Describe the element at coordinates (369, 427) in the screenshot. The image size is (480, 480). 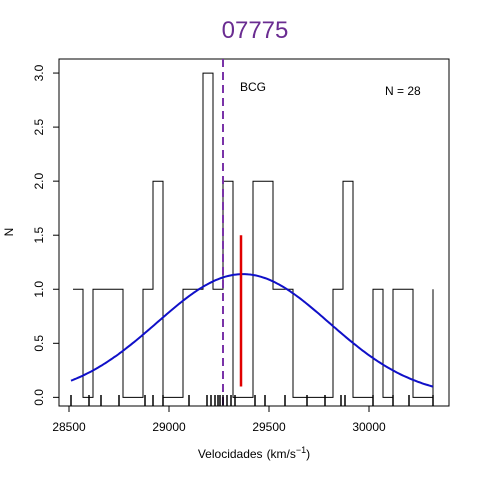
I see `x-tick-label: 30000` at that location.